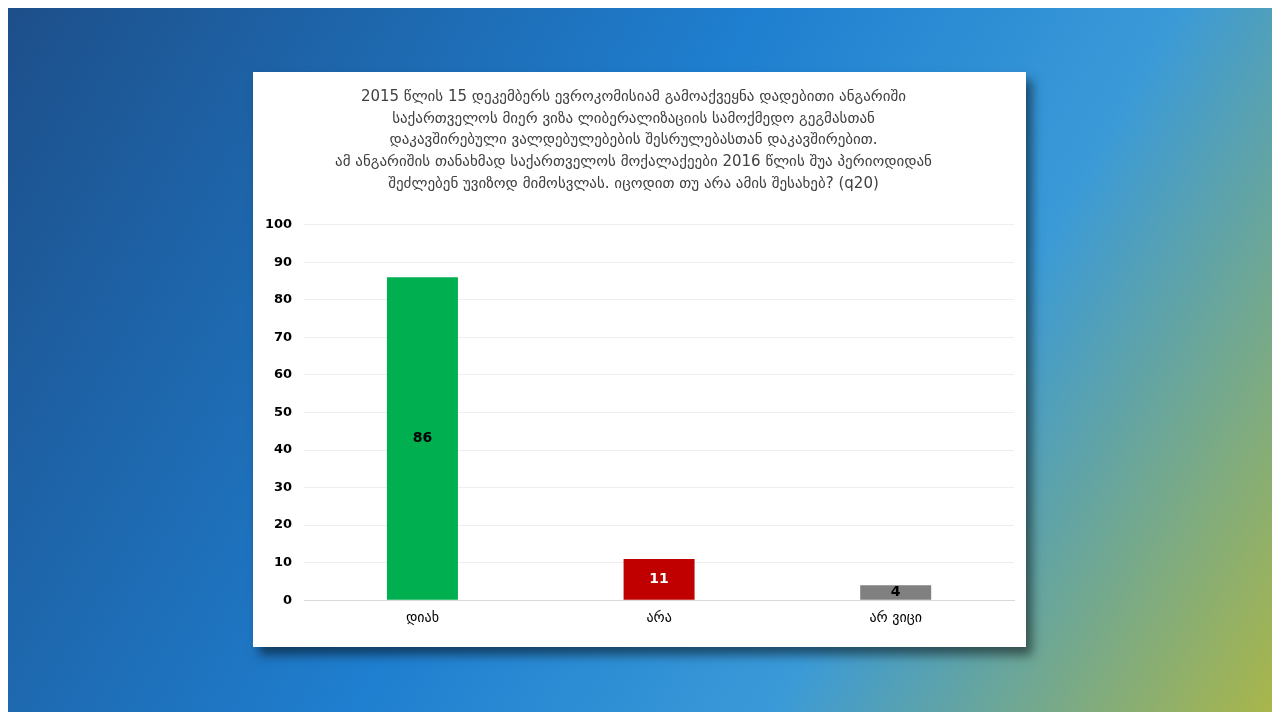 The width and height of the screenshot is (1280, 720). Describe the element at coordinates (283, 562) in the screenshot. I see `y-tick-label: 10` at that location.